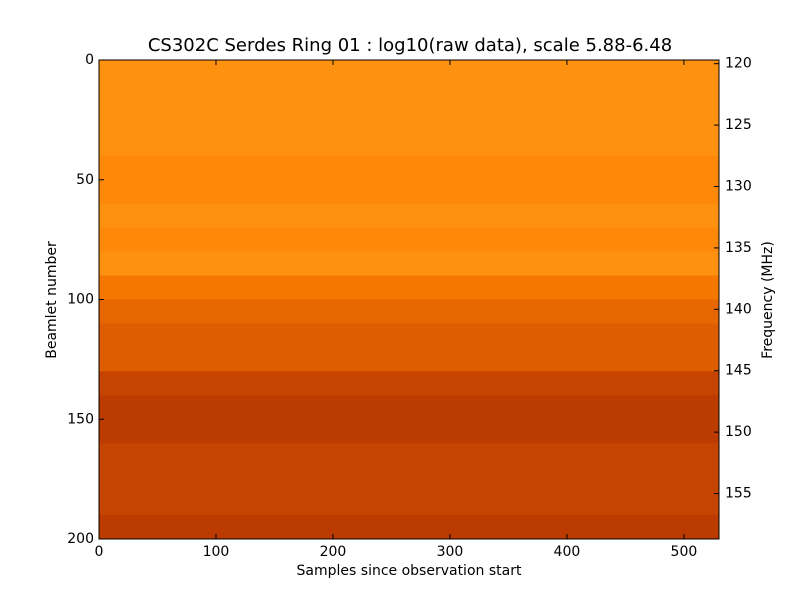  I want to click on y2-tick-label: 125, so click(738, 125).